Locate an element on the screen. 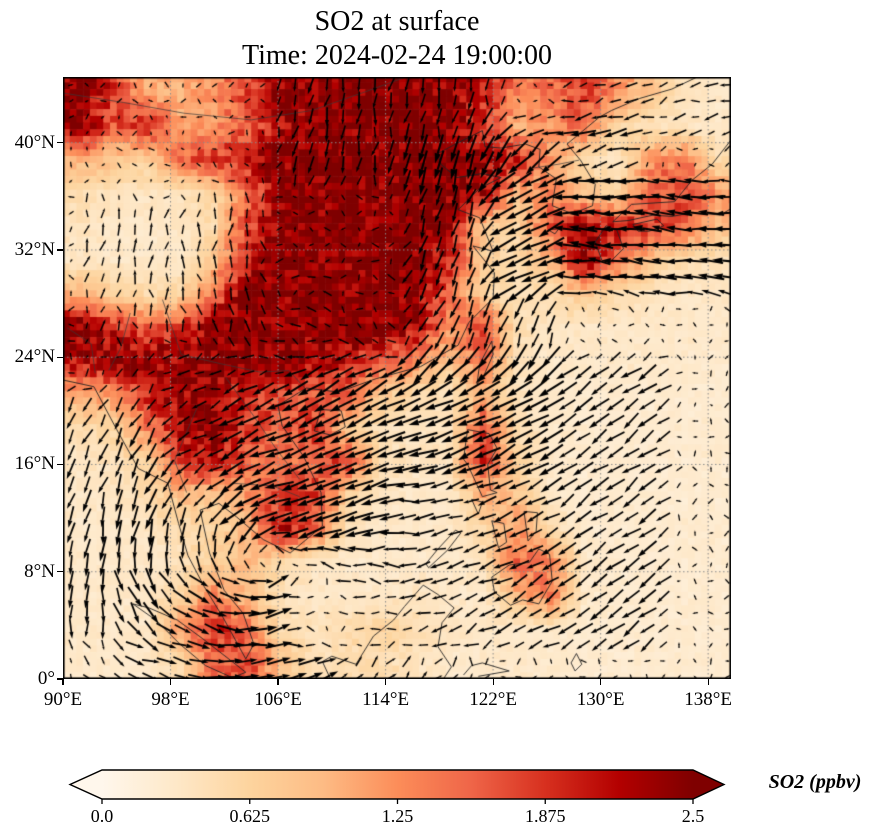 Image resolution: width=875 pixels, height=836 pixels. y-tick-label: 24°N is located at coordinates (34, 357).